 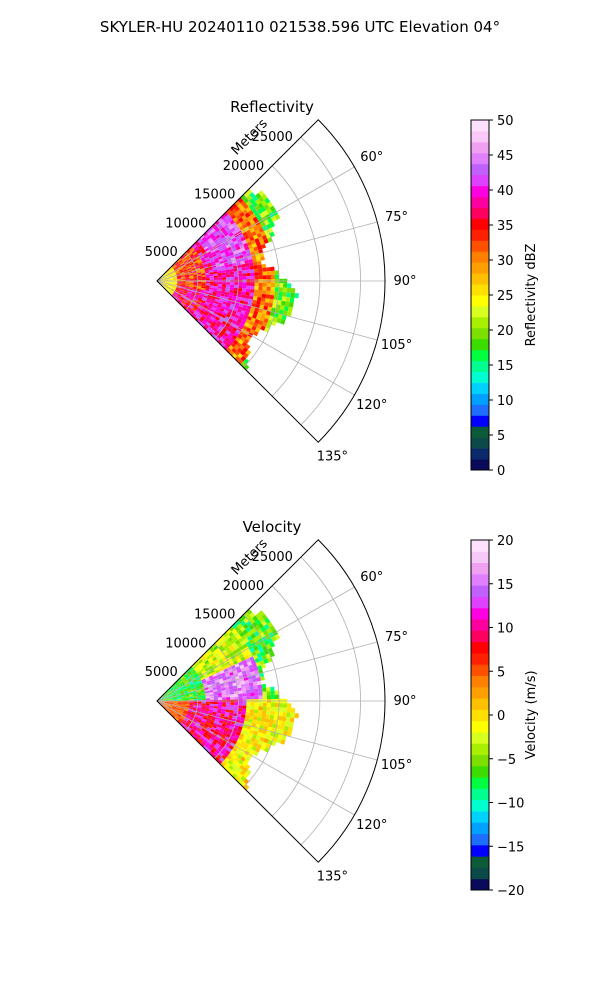 I want to click on range-tick-label: 10000, so click(x=185, y=223).